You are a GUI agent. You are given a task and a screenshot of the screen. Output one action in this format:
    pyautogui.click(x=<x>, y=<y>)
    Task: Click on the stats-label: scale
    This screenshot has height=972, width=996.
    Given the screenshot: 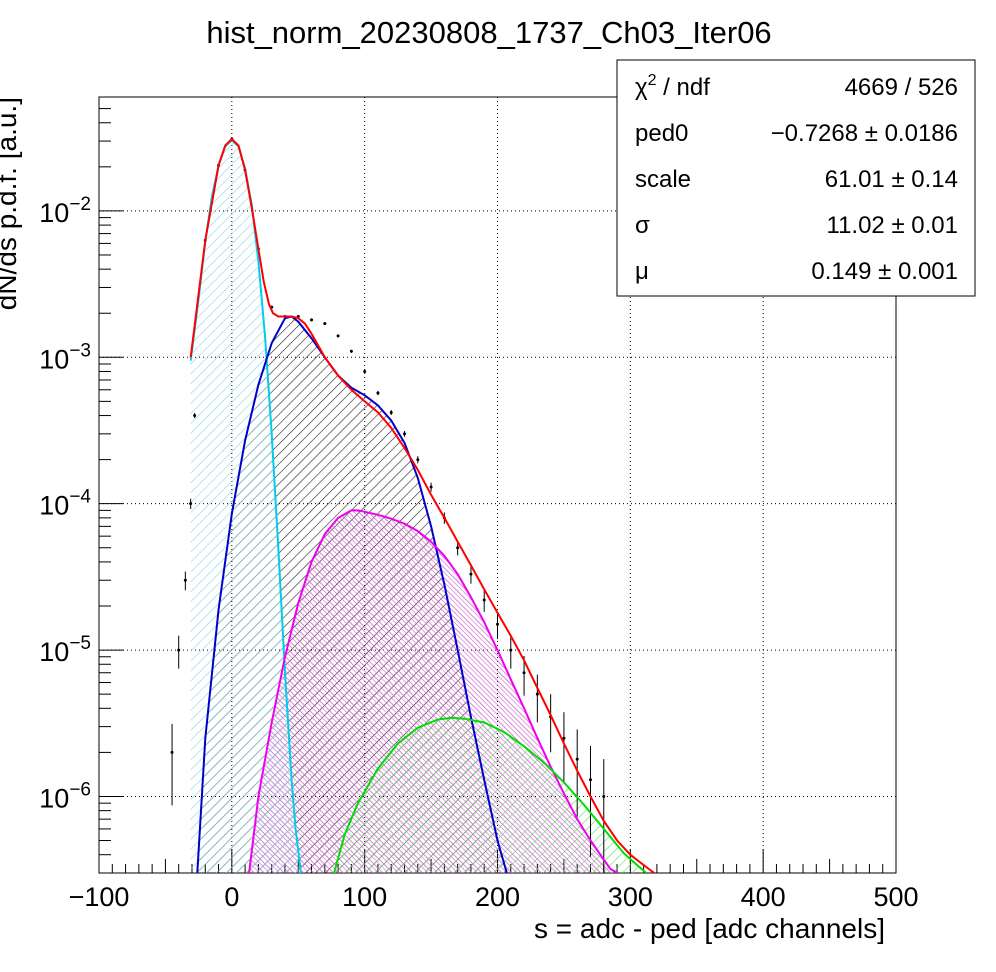 What is the action you would take?
    pyautogui.click(x=663, y=179)
    